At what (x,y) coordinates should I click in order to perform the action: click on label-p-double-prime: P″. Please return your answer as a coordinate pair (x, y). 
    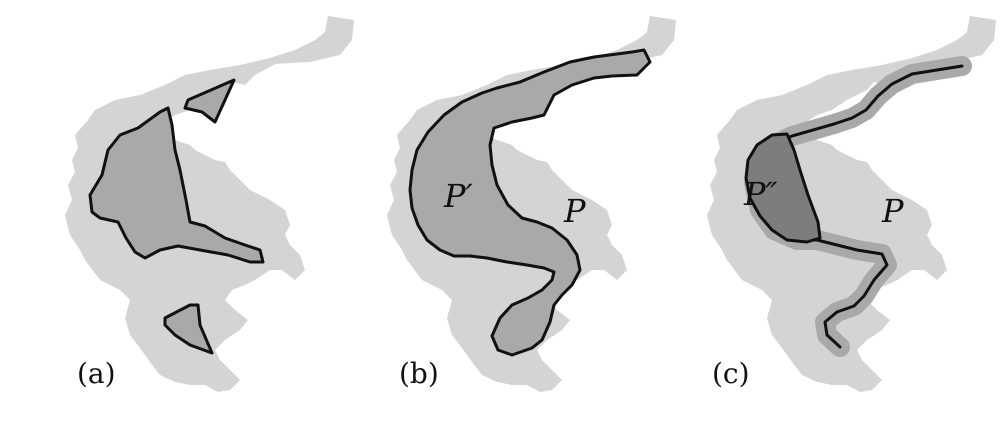
    Looking at the image, I should click on (760, 194).